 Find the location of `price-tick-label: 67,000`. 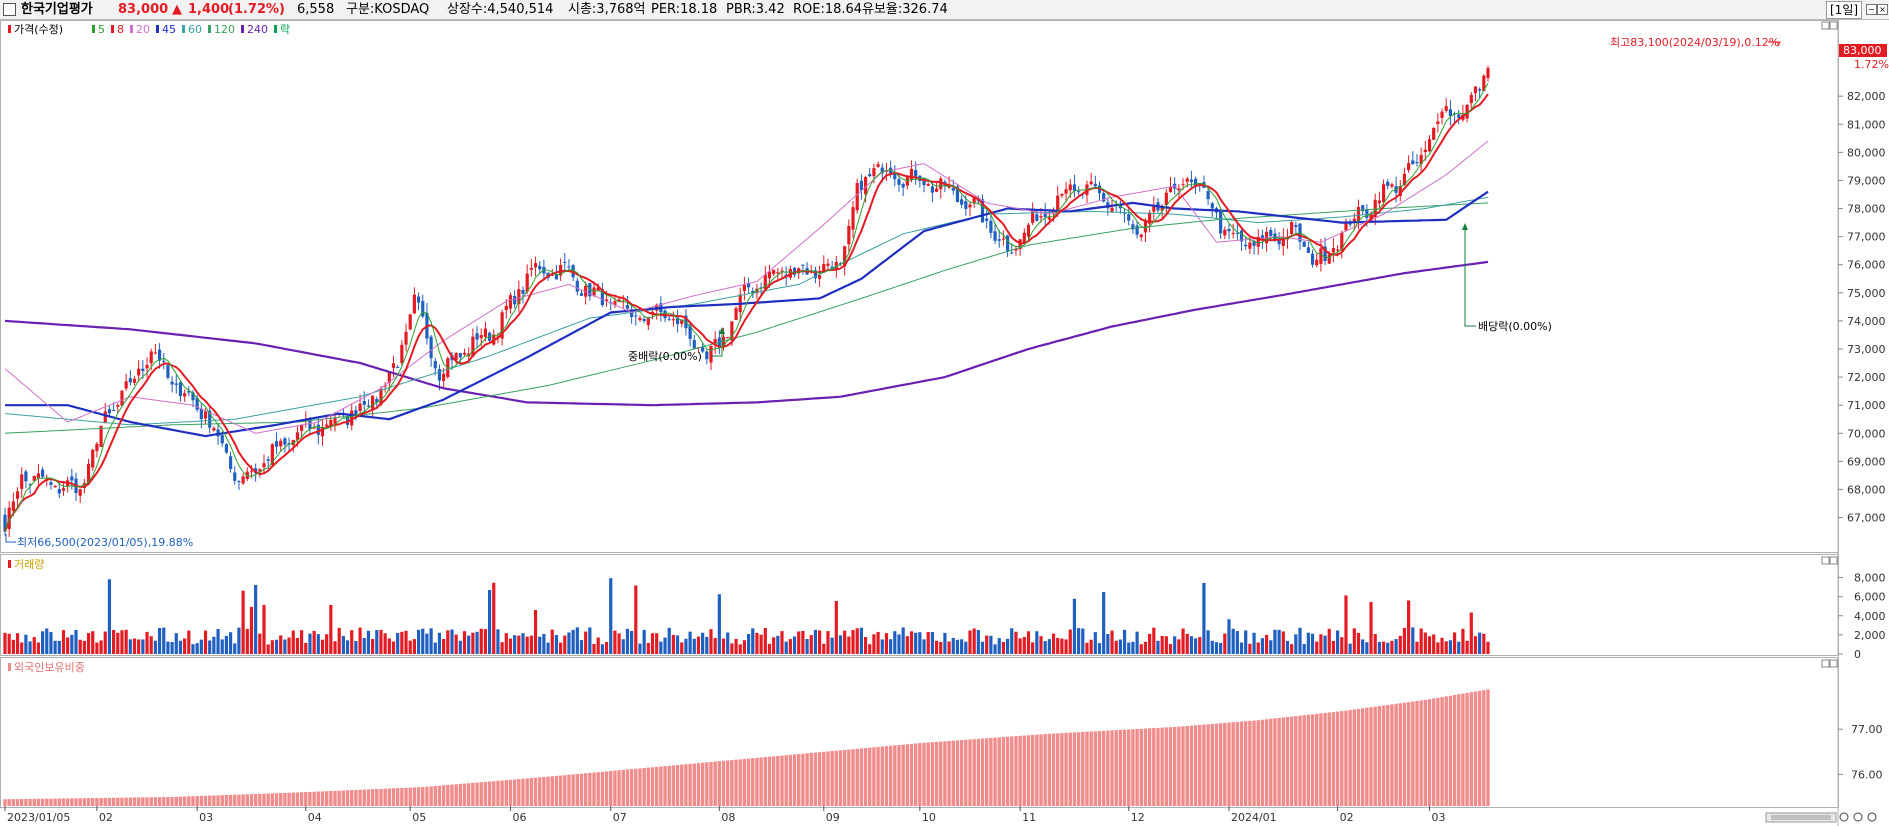

price-tick-label: 67,000 is located at coordinates (1866, 518).